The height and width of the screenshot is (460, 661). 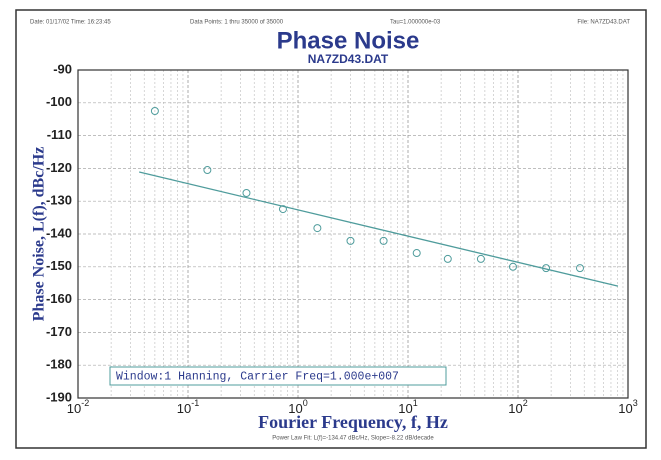 I want to click on x-tick-label: 10², so click(x=517, y=407).